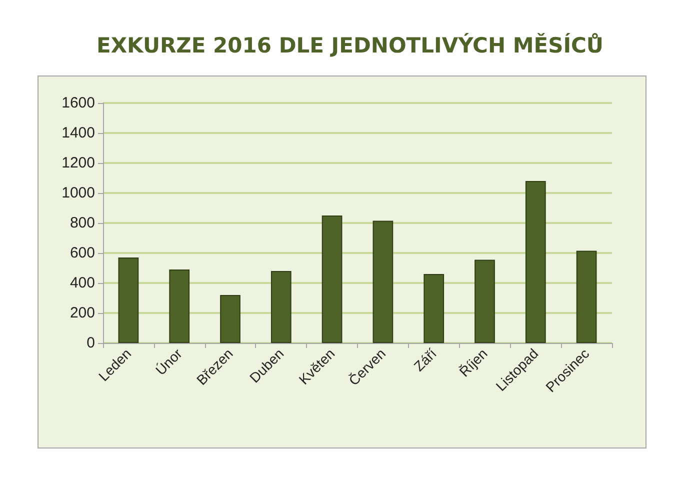 Image resolution: width=700 pixels, height=481 pixels. What do you see at coordinates (82, 283) in the screenshot?
I see `y-tick-label: 400` at bounding box center [82, 283].